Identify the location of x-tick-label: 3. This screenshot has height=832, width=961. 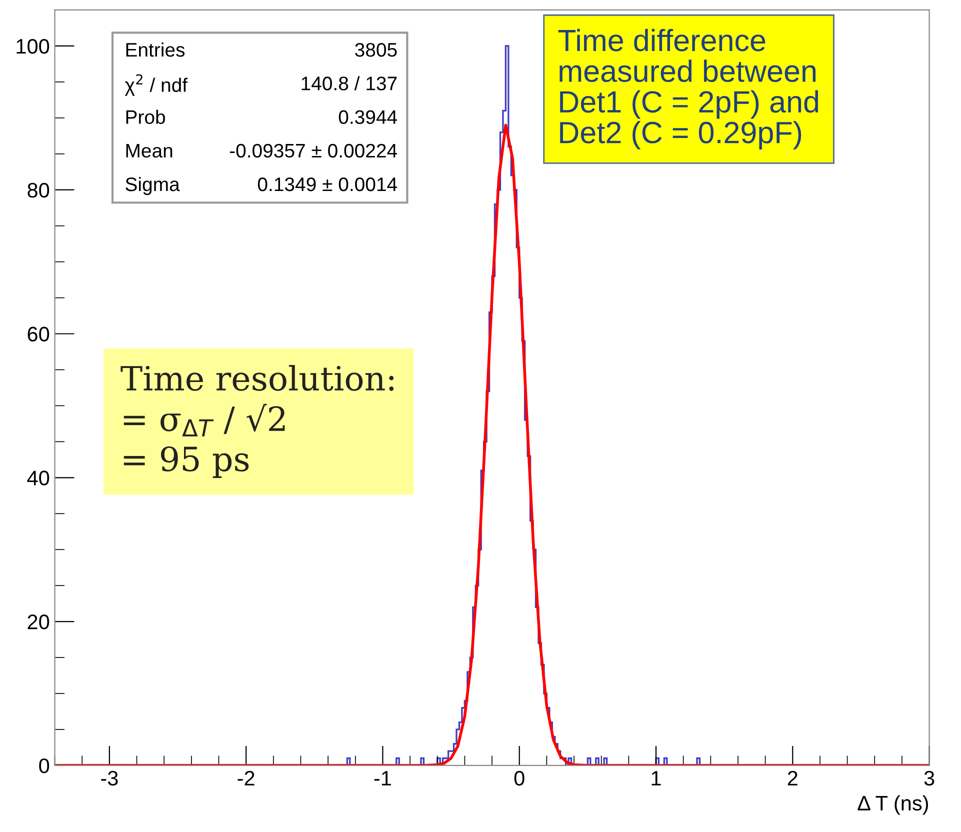
(929, 778).